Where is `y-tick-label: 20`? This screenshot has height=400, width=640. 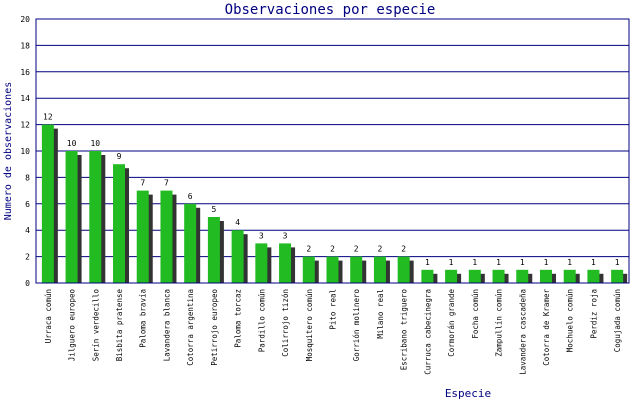 y-tick-label: 20 is located at coordinates (25, 19).